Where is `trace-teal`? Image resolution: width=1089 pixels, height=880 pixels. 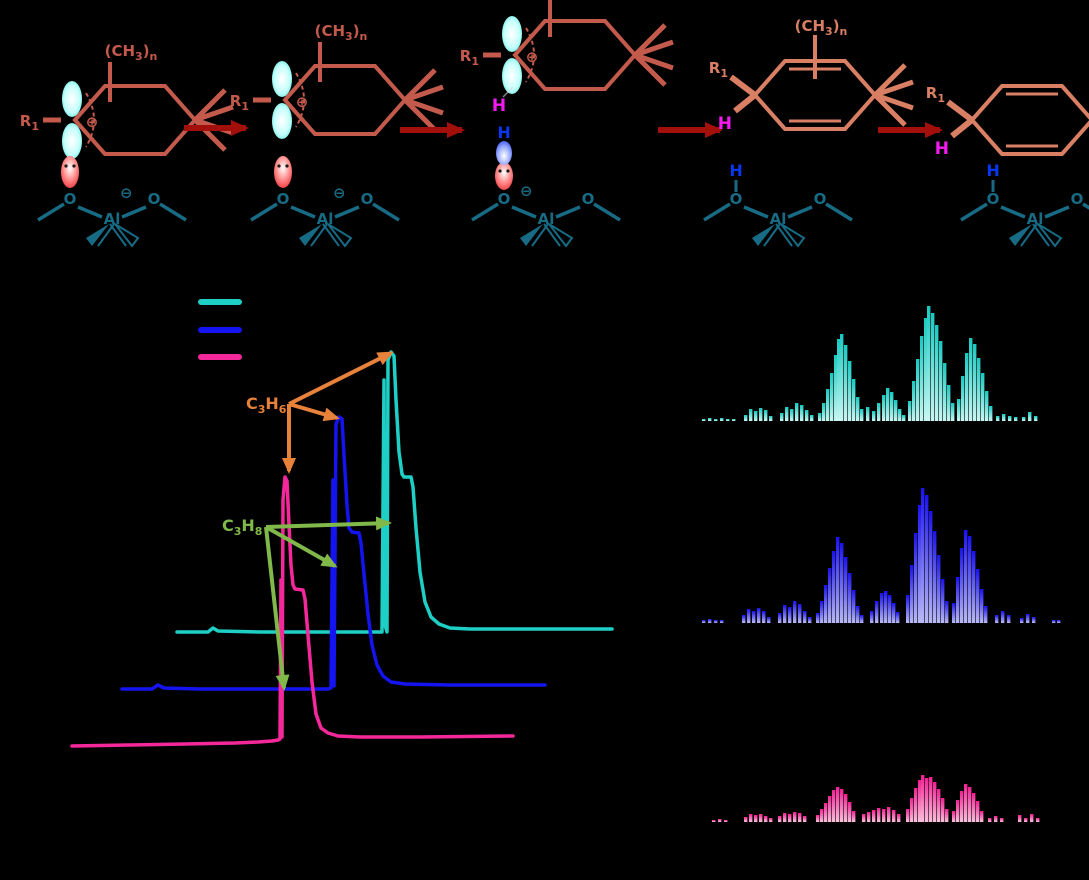 trace-teal is located at coordinates (394, 492).